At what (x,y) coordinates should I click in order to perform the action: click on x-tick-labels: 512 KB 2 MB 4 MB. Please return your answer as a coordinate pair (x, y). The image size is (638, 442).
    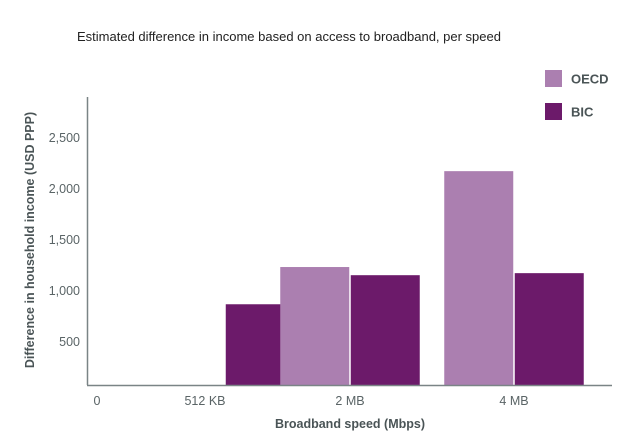
    Looking at the image, I should click on (356, 401).